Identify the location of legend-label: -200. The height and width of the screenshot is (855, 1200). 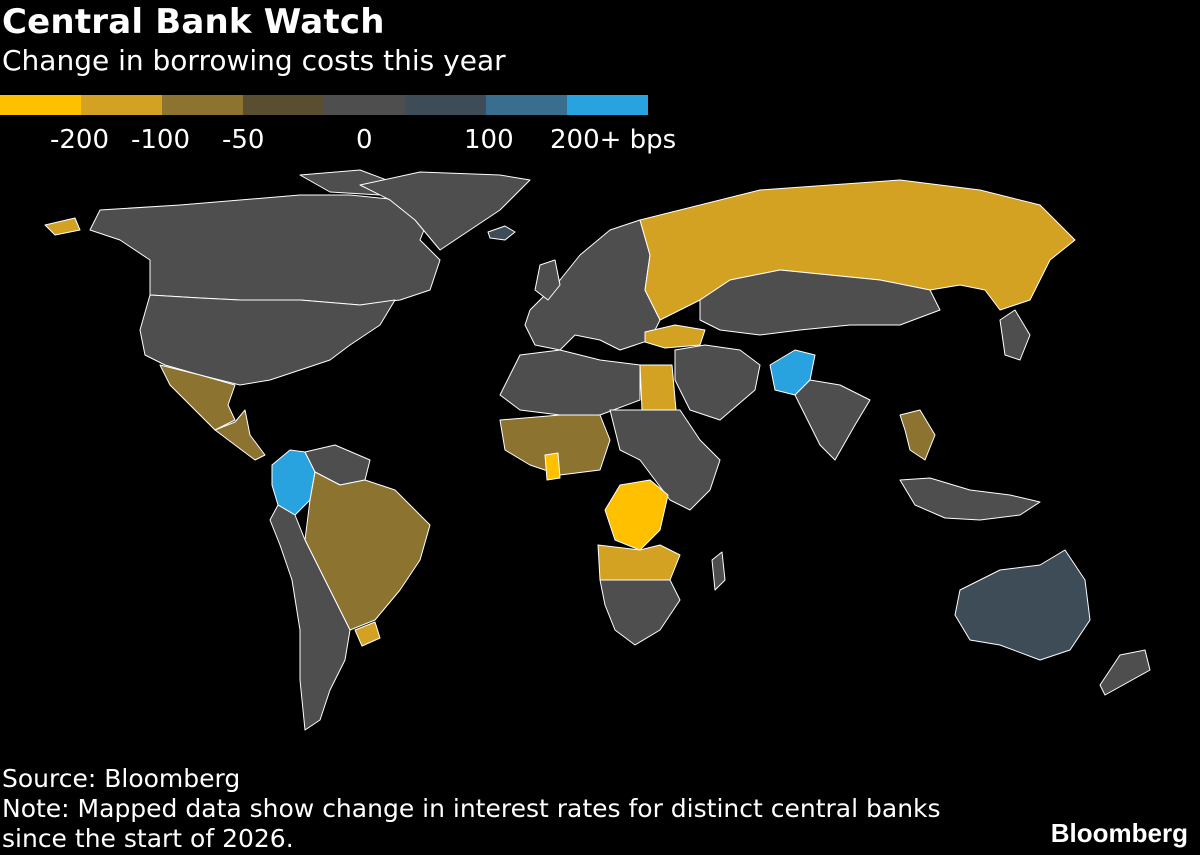
(80, 140).